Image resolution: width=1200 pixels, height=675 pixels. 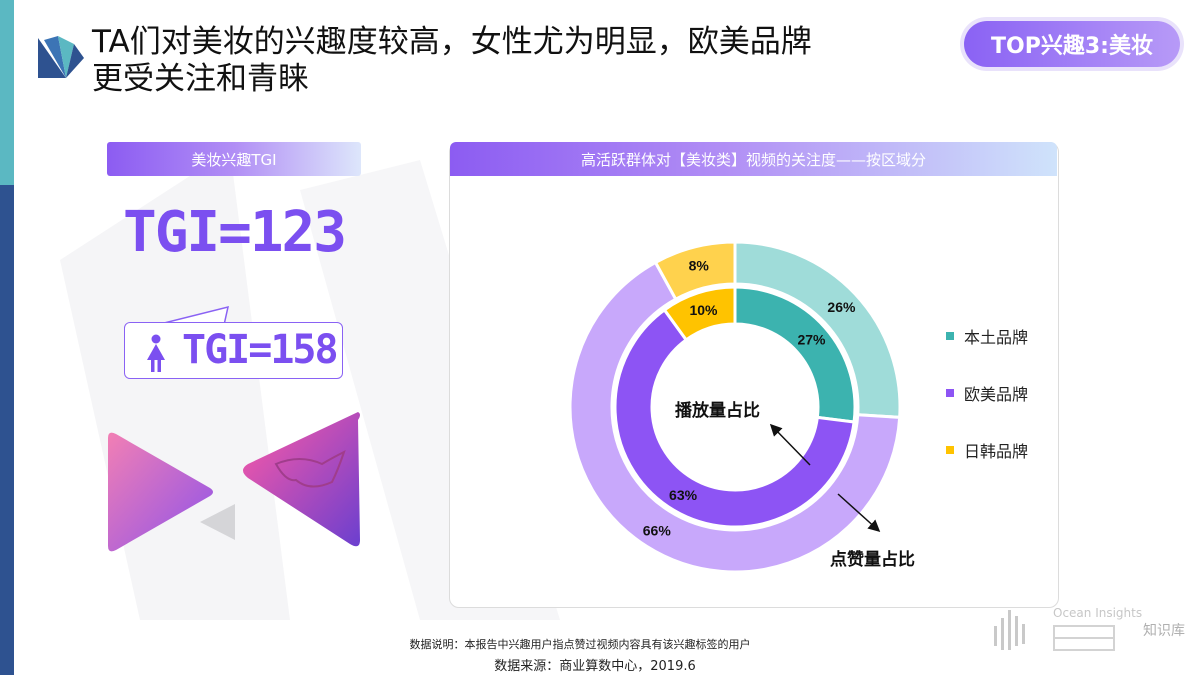 I want to click on female-person-icon, so click(x=156, y=353).